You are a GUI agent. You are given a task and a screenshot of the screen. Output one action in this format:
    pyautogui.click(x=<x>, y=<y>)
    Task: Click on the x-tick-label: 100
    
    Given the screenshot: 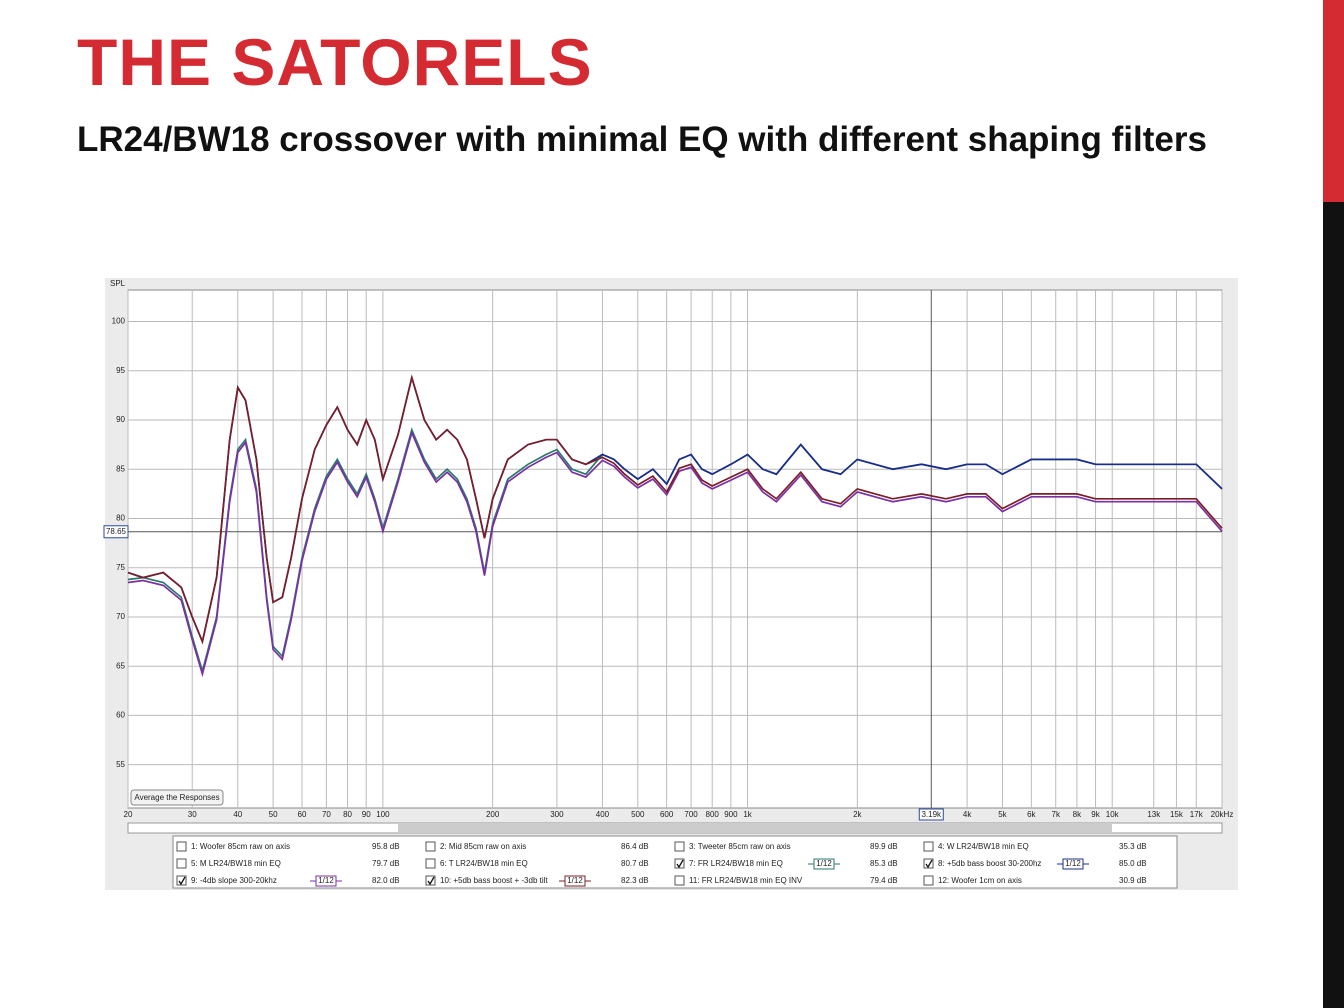 What is the action you would take?
    pyautogui.click(x=383, y=814)
    